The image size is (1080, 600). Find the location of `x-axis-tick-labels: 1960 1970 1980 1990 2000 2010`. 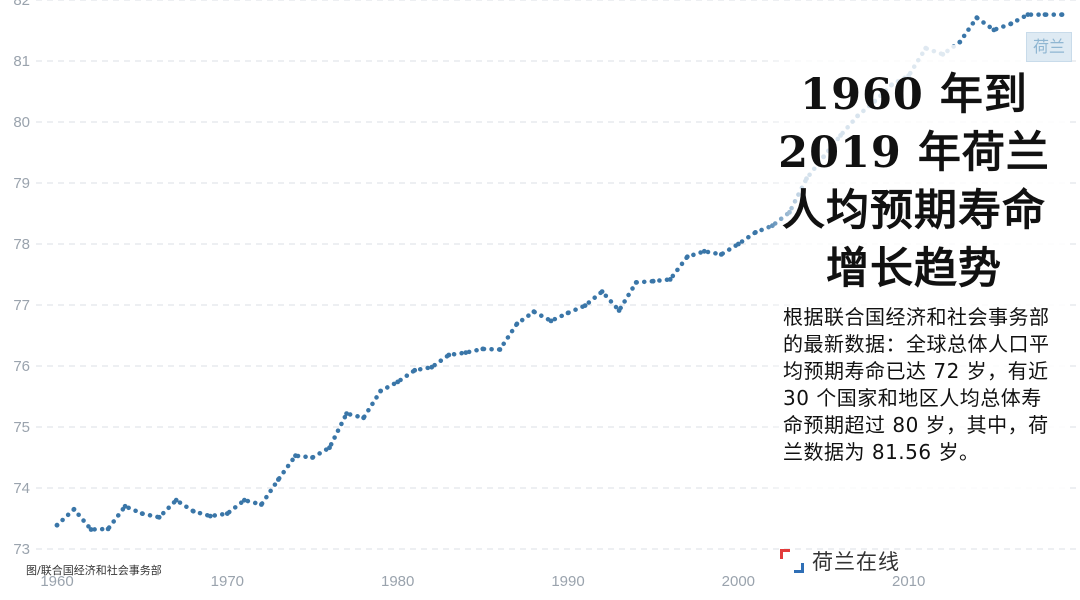

x-axis-tick-labels: 1960 1970 1980 1990 2000 2010 is located at coordinates (482, 581).